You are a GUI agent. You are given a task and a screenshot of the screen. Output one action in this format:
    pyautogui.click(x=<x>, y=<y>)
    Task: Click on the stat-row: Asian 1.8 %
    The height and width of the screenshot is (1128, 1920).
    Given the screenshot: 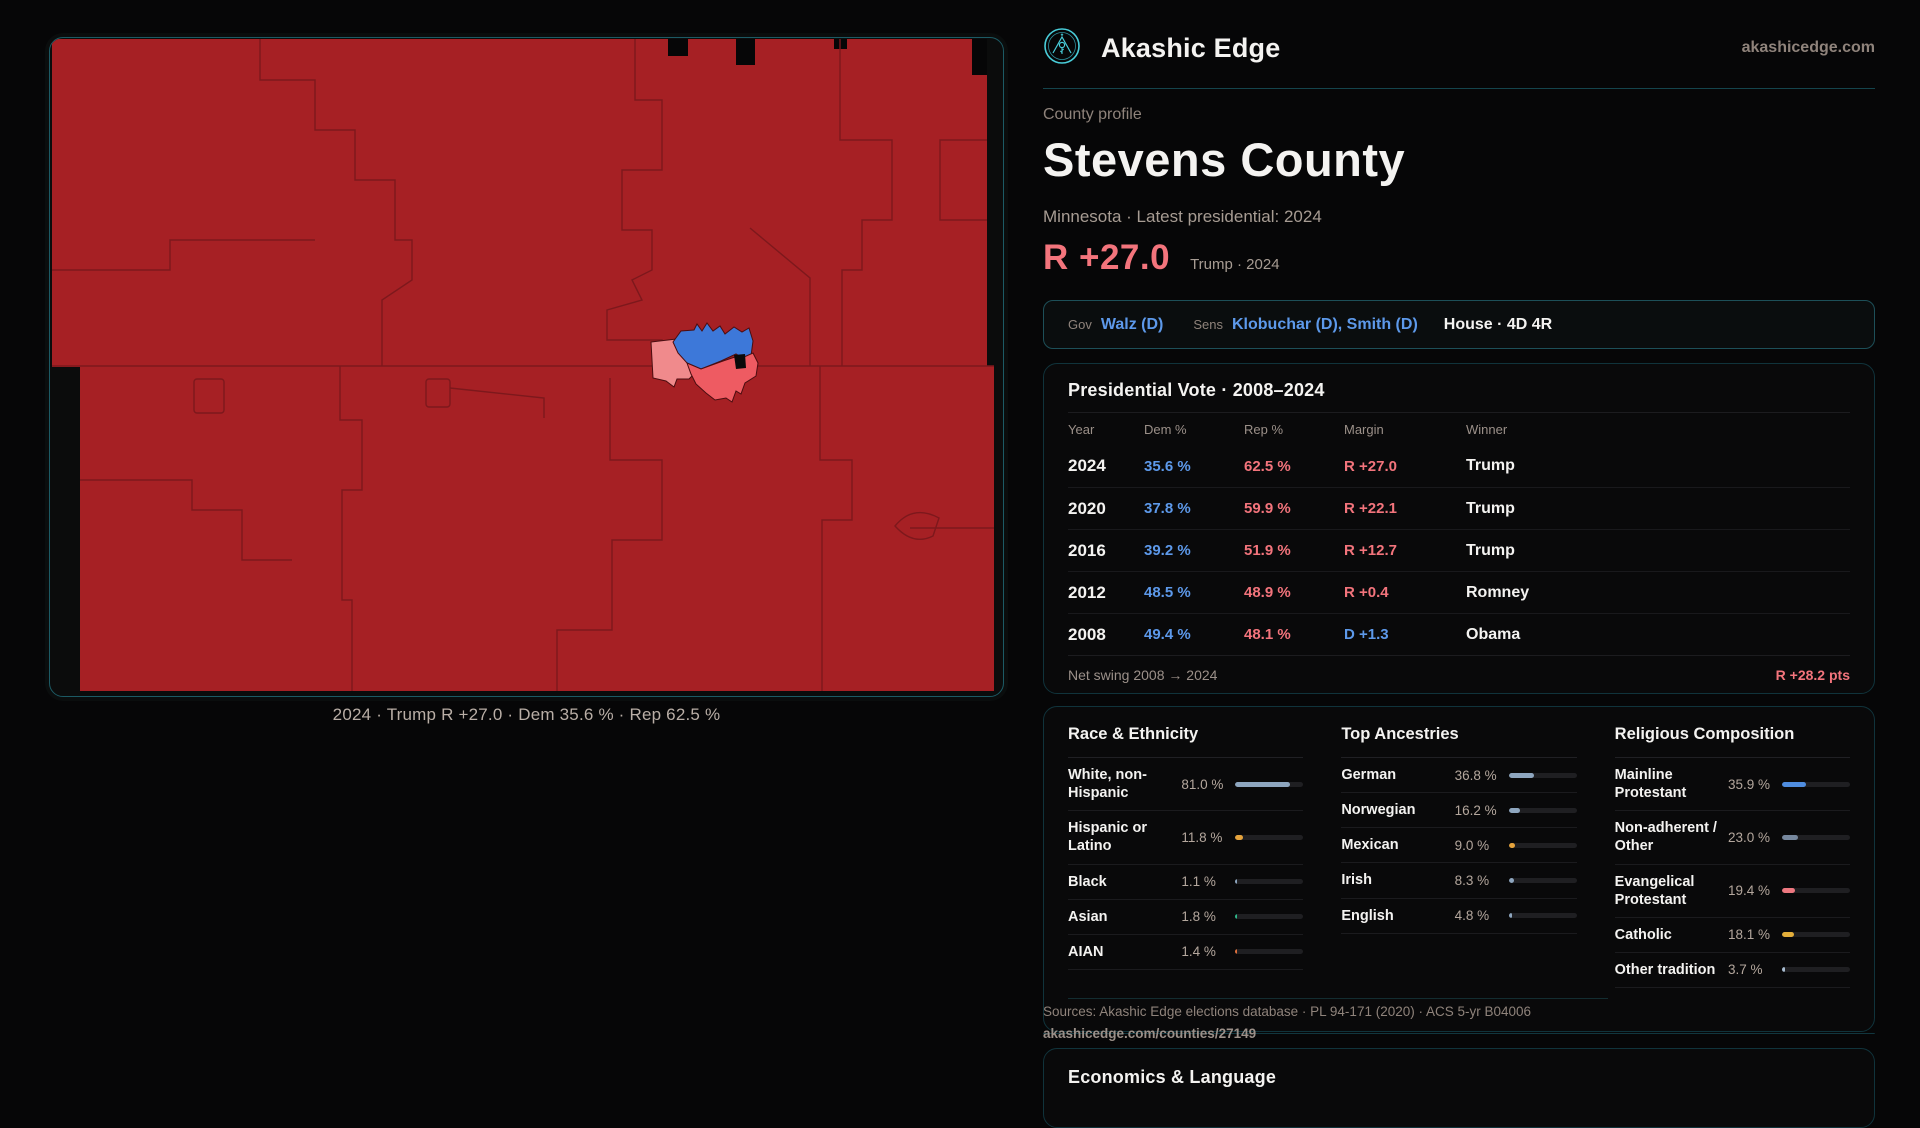 What is the action you would take?
    pyautogui.click(x=1186, y=917)
    